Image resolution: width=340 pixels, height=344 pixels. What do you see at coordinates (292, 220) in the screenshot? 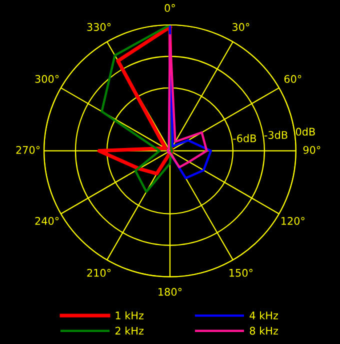
I see `spoke-label: 120°` at bounding box center [292, 220].